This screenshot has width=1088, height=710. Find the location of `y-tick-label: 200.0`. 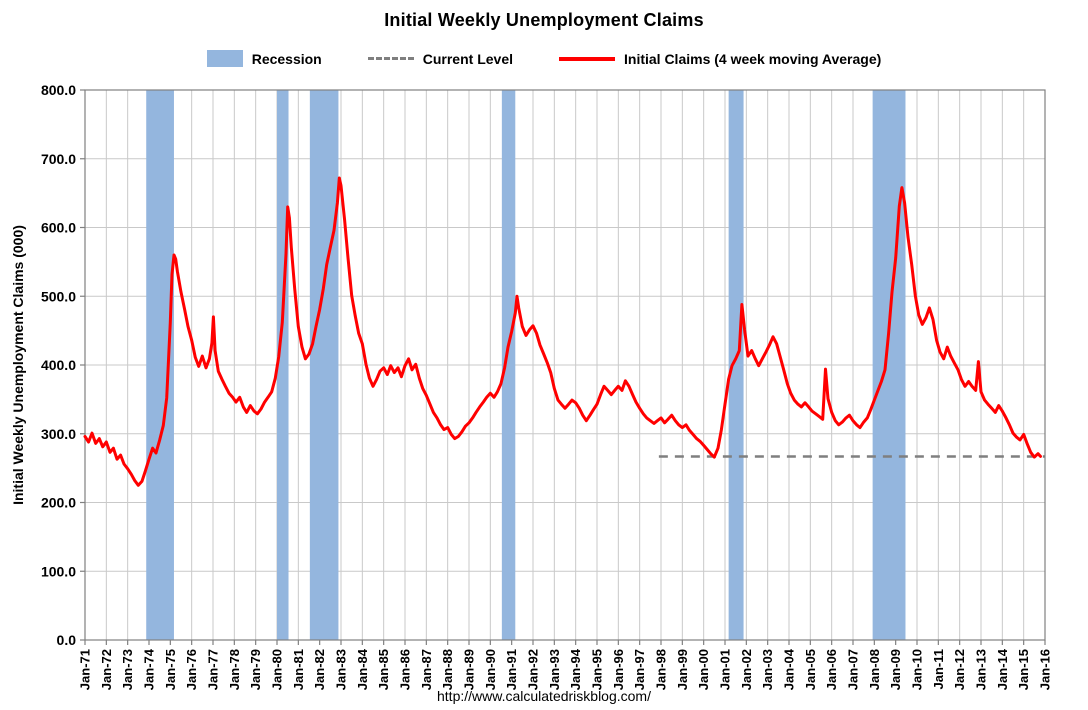

y-tick-label: 200.0 is located at coordinates (58, 503).